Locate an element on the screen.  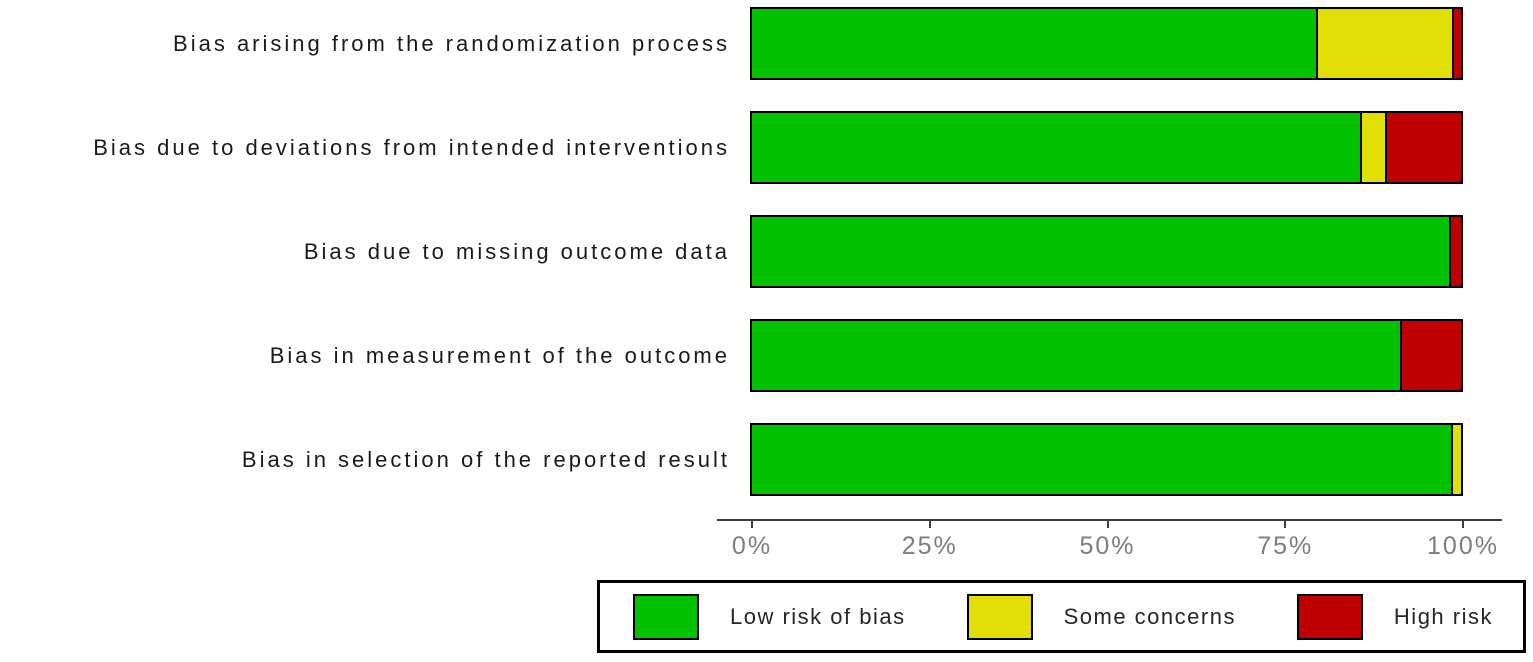
axis-tick-label: 0% is located at coordinates (752, 546).